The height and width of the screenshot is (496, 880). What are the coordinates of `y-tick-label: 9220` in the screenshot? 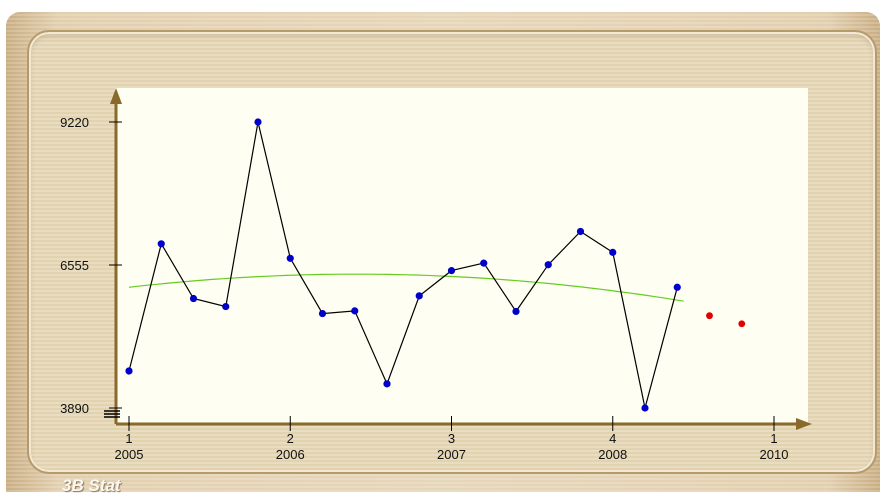 It's located at (74, 122).